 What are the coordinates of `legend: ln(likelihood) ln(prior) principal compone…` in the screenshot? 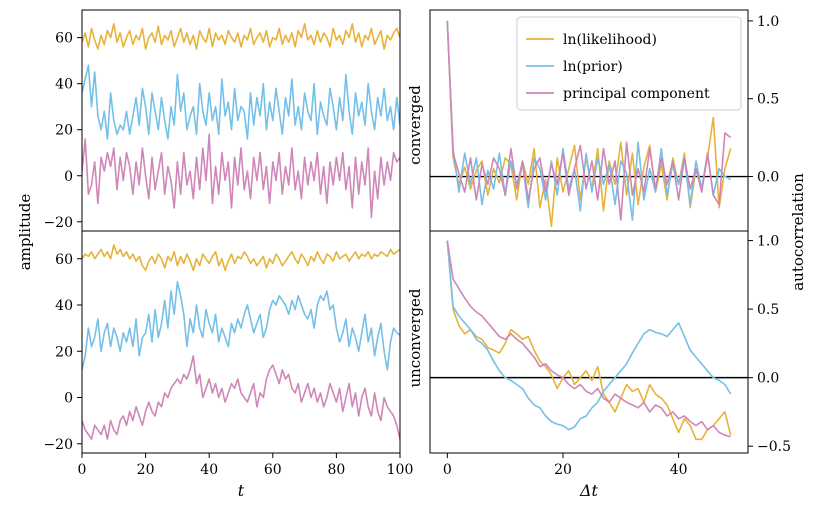 It's located at (629, 63).